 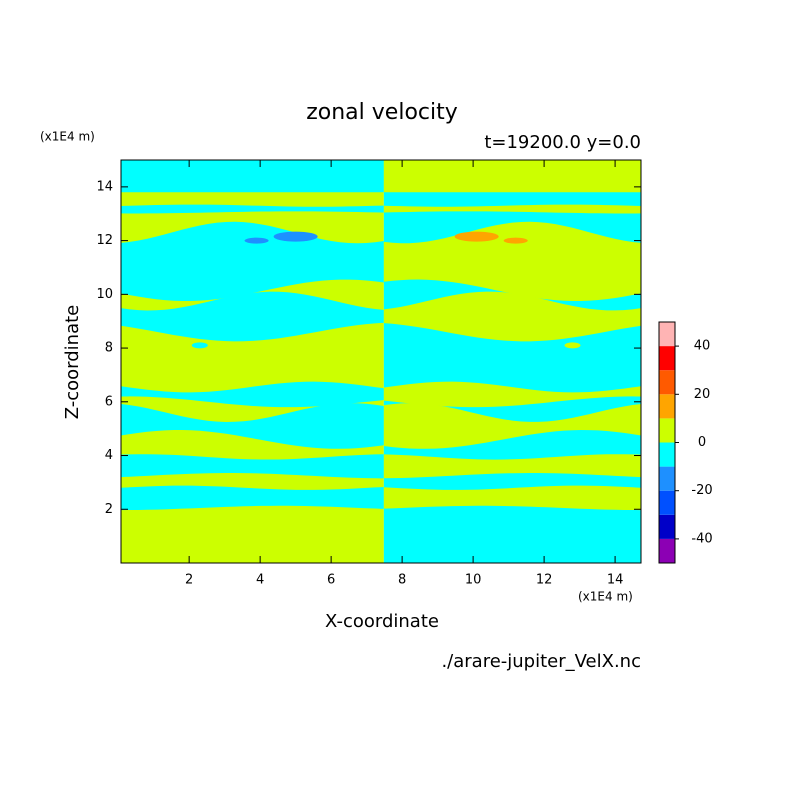 I want to click on x-tick-label: 2, so click(x=189, y=580).